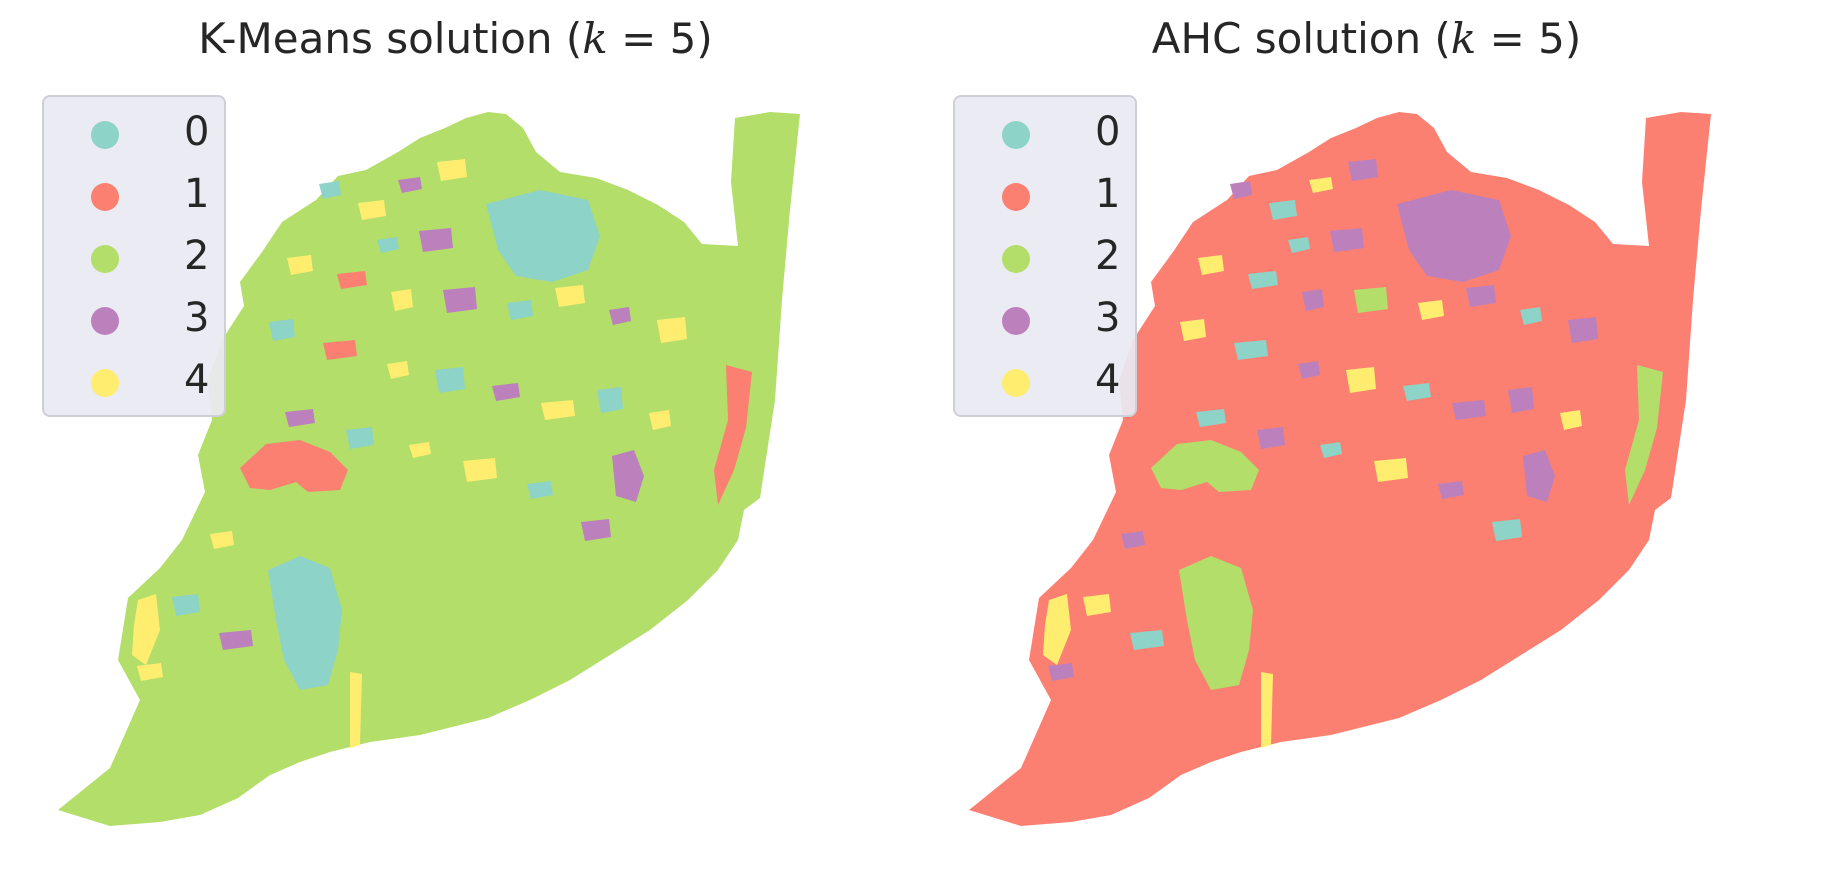 This screenshot has width=1823, height=874. I want to click on legend-item-1: 1, so click(1047, 195).